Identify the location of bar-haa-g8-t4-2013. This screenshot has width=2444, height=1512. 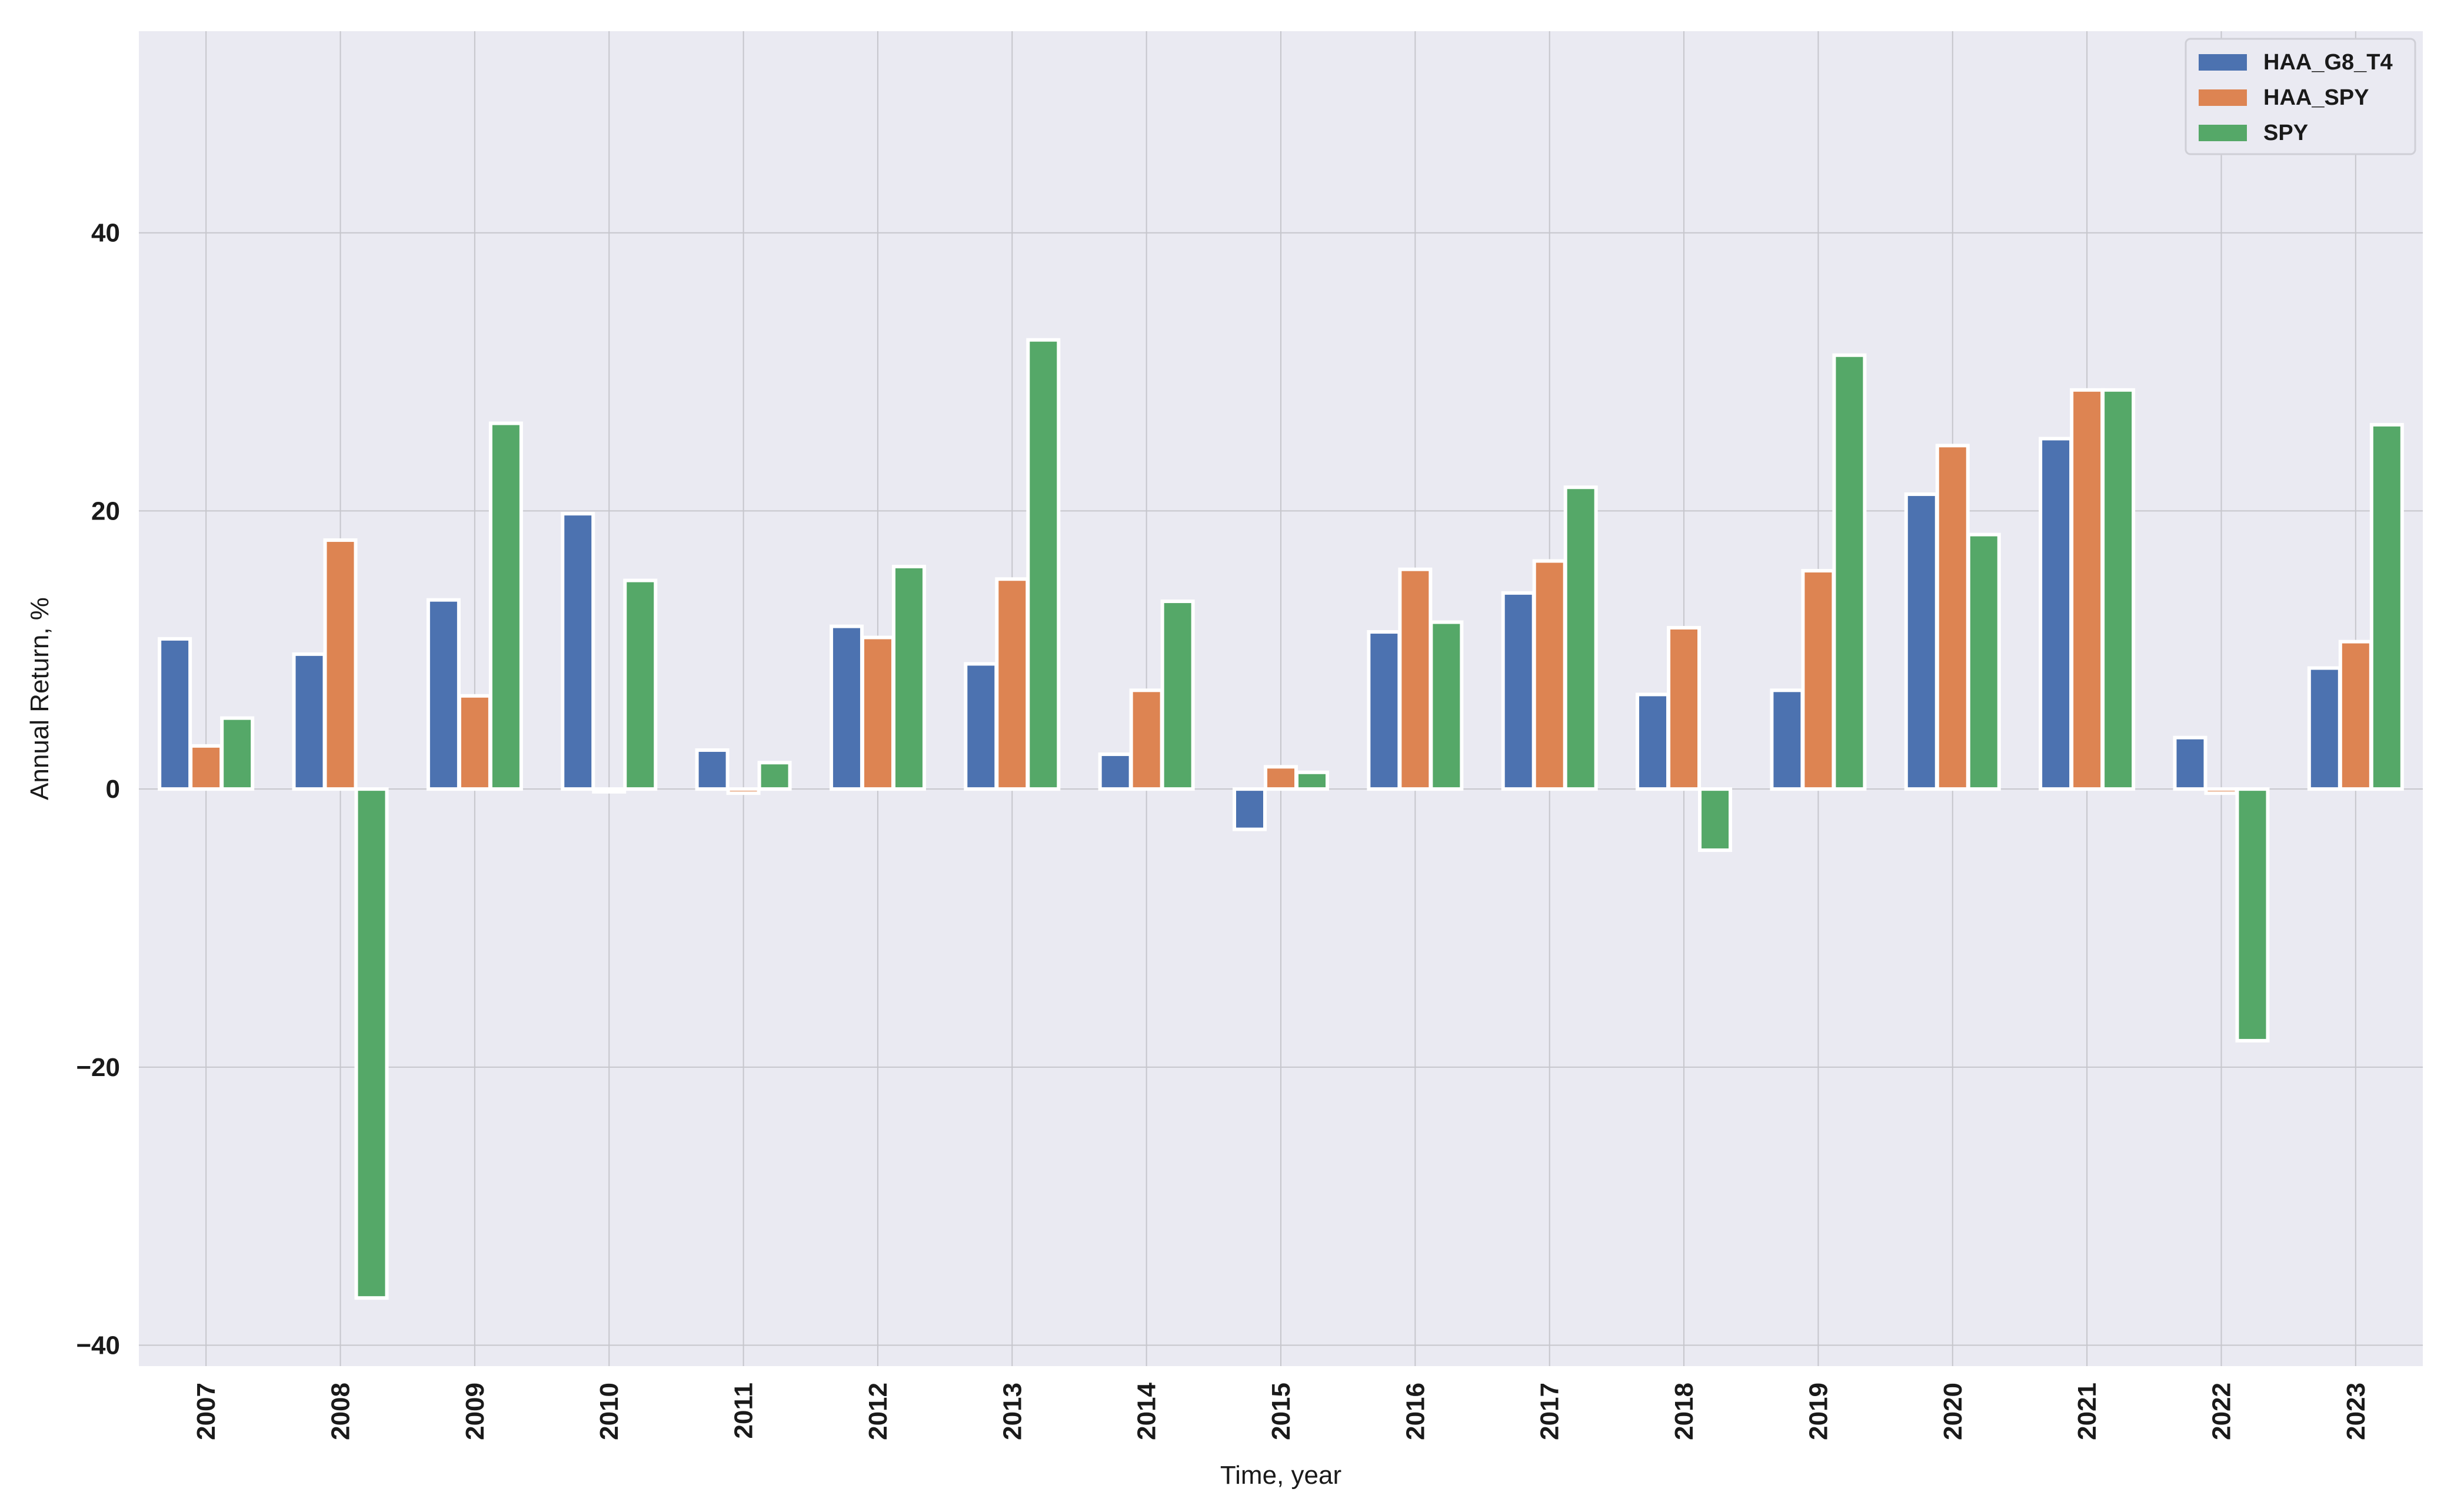
(981, 726).